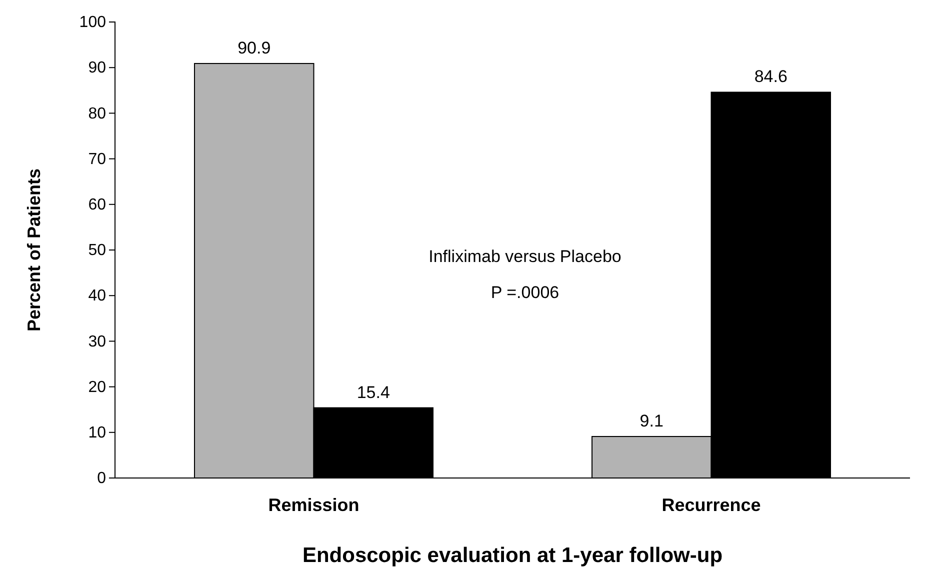 The image size is (947, 579). Describe the element at coordinates (97, 251) in the screenshot. I see `y-tick-label: 50` at that location.